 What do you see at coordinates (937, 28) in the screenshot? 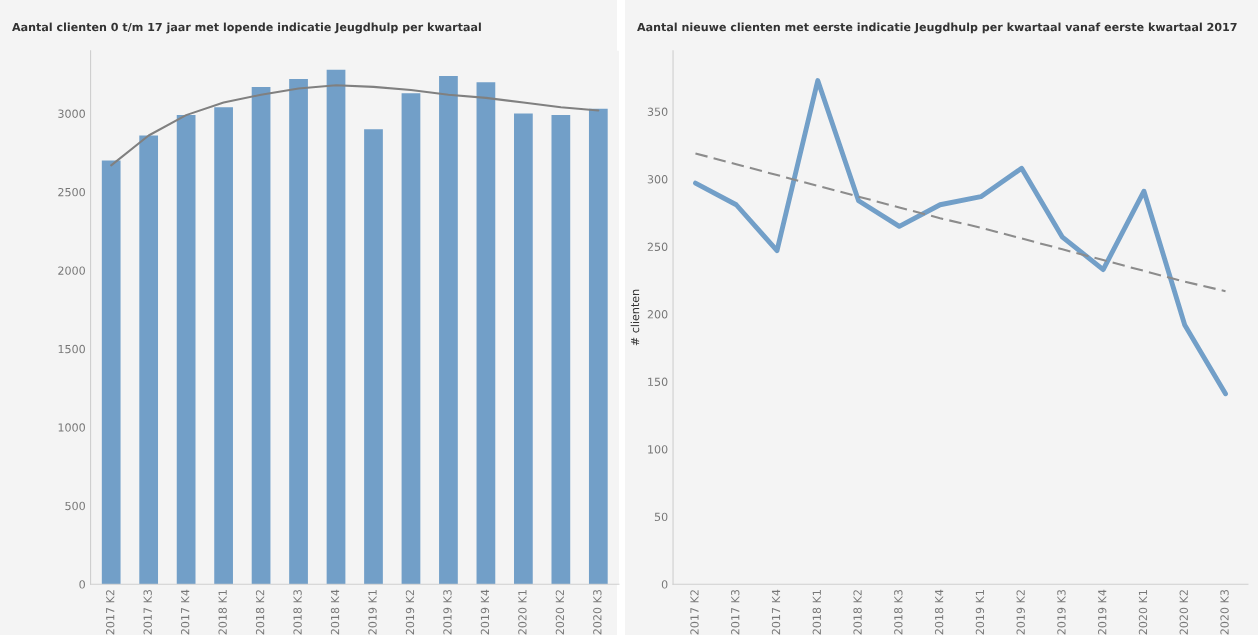
I see `chart-title: Aantal nieuwe clienten met eerste indicatie Jeugdhulp per kwartaal vanaf eerste kwartaal 2017` at bounding box center [937, 28].